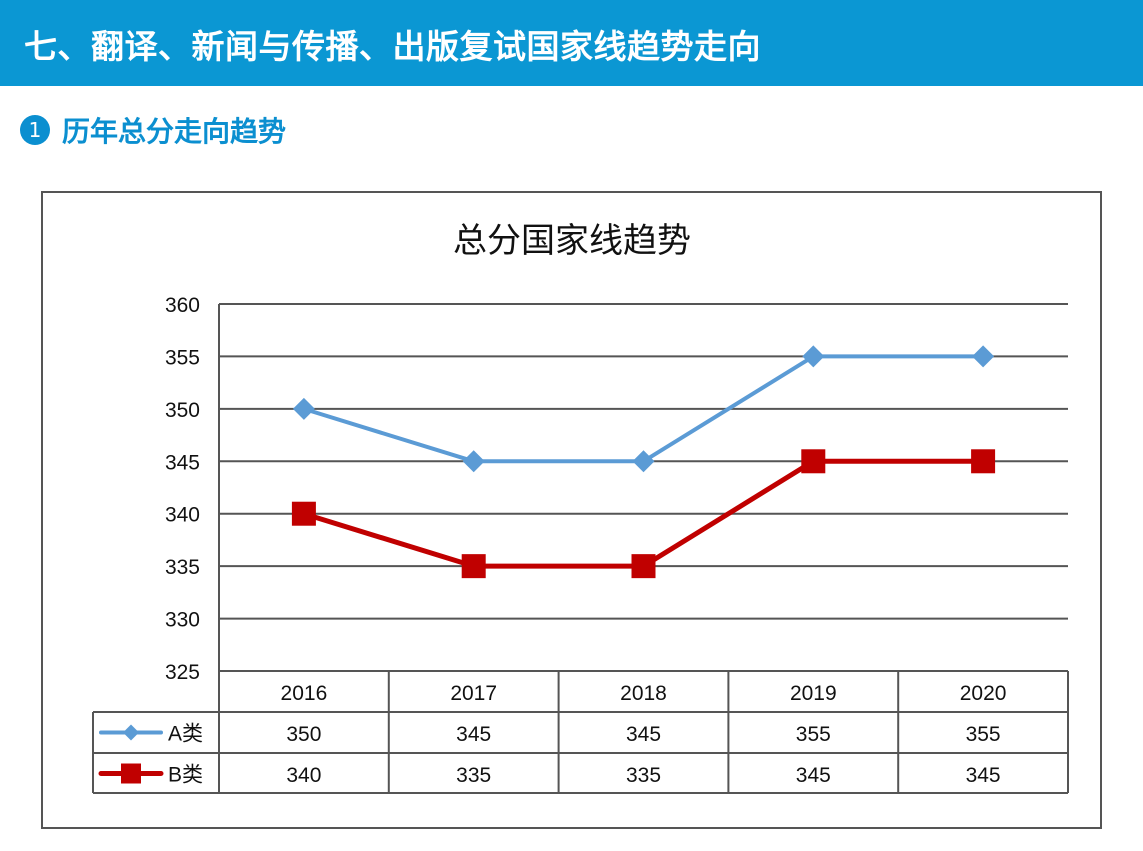  Describe the element at coordinates (182, 567) in the screenshot. I see `y-tick-label: 335` at that location.